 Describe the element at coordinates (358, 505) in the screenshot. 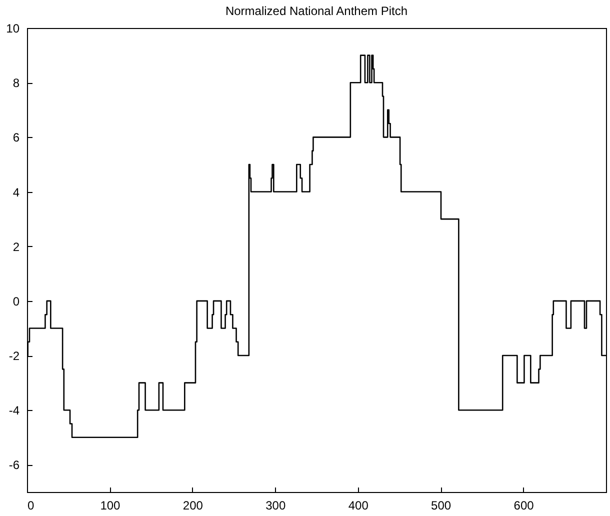

I see `x-tick-label: 400` at that location.